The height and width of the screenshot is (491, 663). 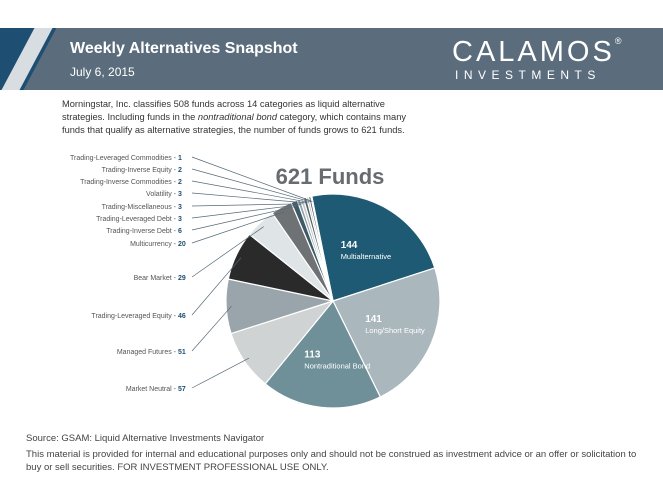 What do you see at coordinates (139, 207) in the screenshot?
I see `slice-category-label: Trading-Miscellaneous -` at bounding box center [139, 207].